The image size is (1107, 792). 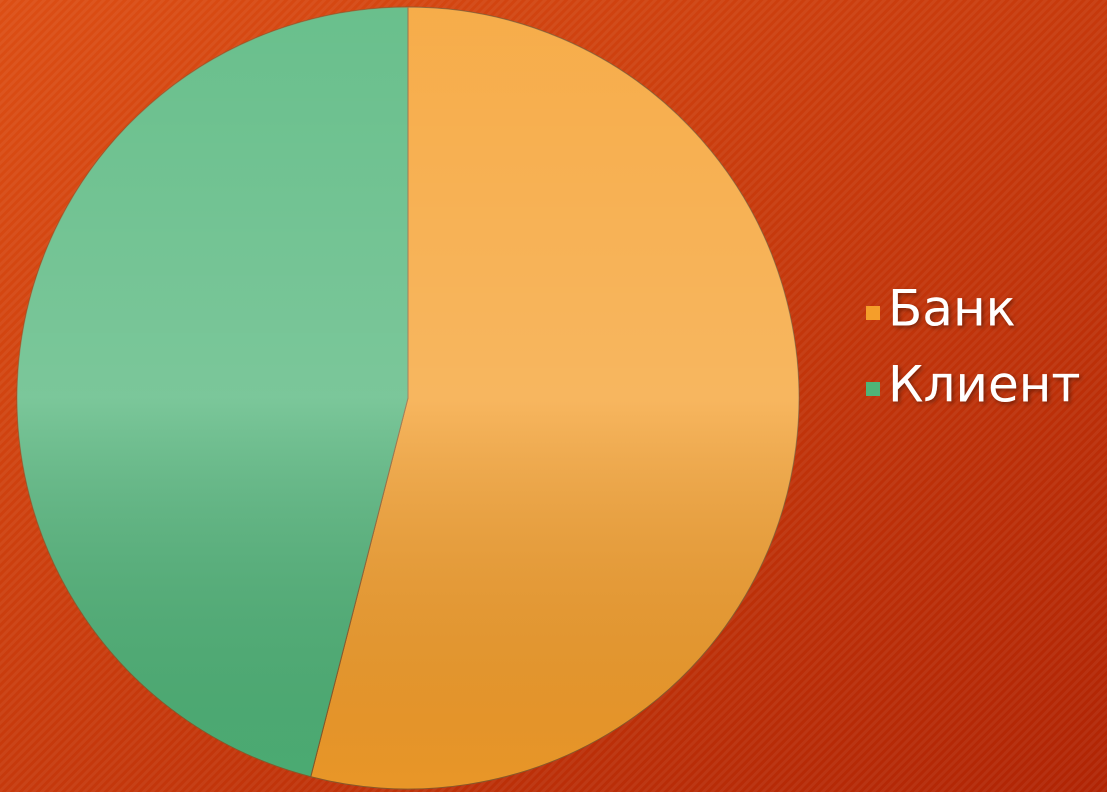 I want to click on legend-label: Банк, so click(x=952, y=309).